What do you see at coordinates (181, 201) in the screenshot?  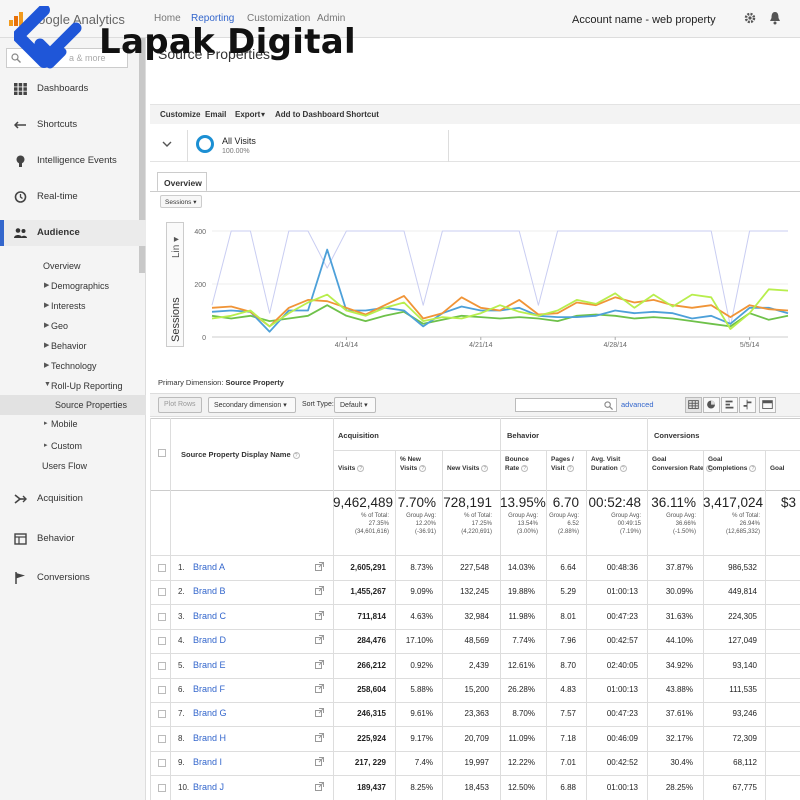 I see `metric-selector: Sessions ▾` at bounding box center [181, 201].